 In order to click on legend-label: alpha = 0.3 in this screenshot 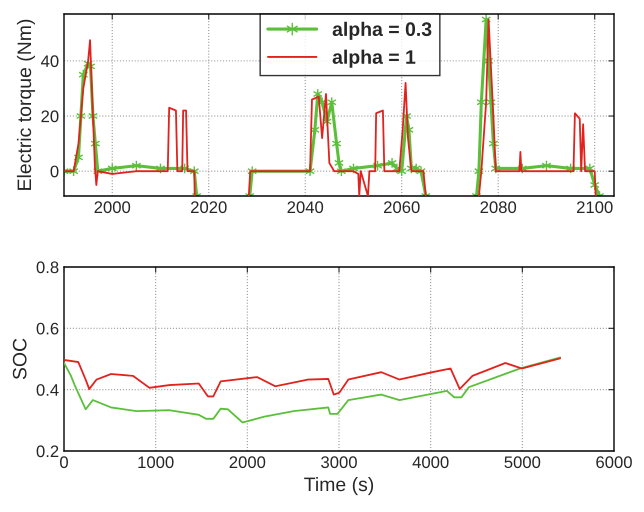, I will do `click(382, 31)`.